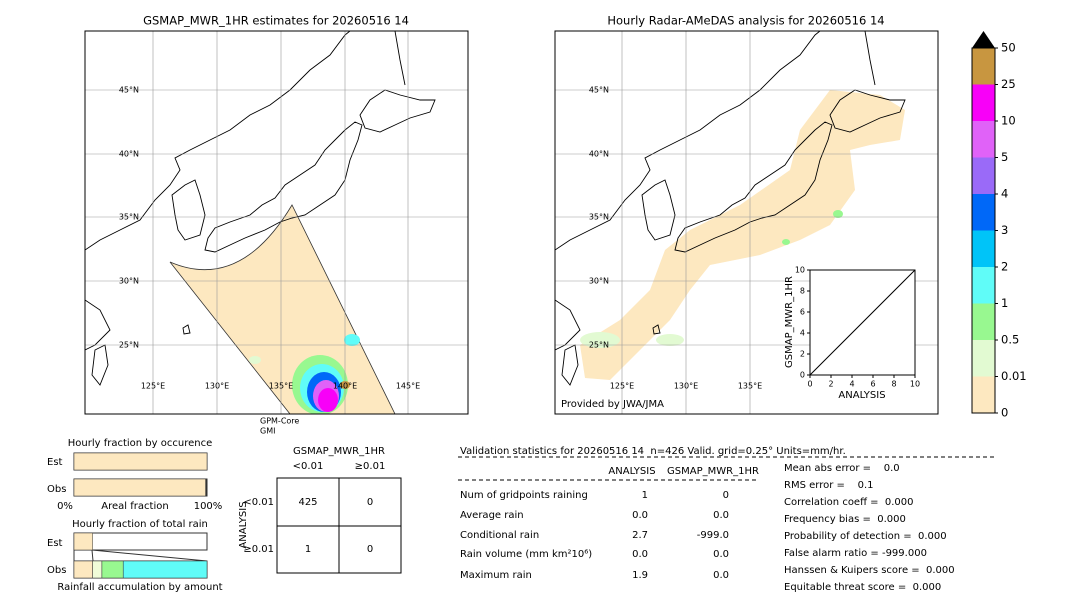  What do you see at coordinates (1004, 230) in the screenshot?
I see `colorbar-label: 3` at bounding box center [1004, 230].